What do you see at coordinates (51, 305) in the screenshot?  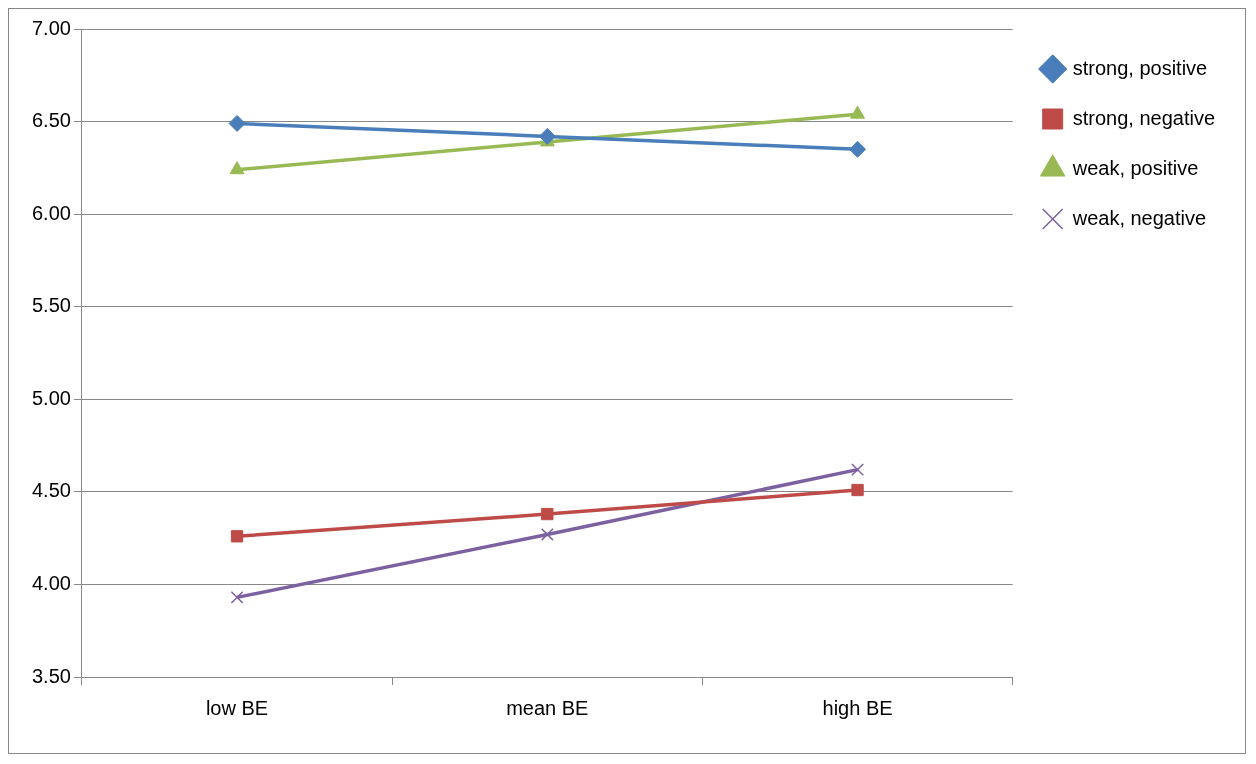 I see `y-tick-label: 5.50` at bounding box center [51, 305].